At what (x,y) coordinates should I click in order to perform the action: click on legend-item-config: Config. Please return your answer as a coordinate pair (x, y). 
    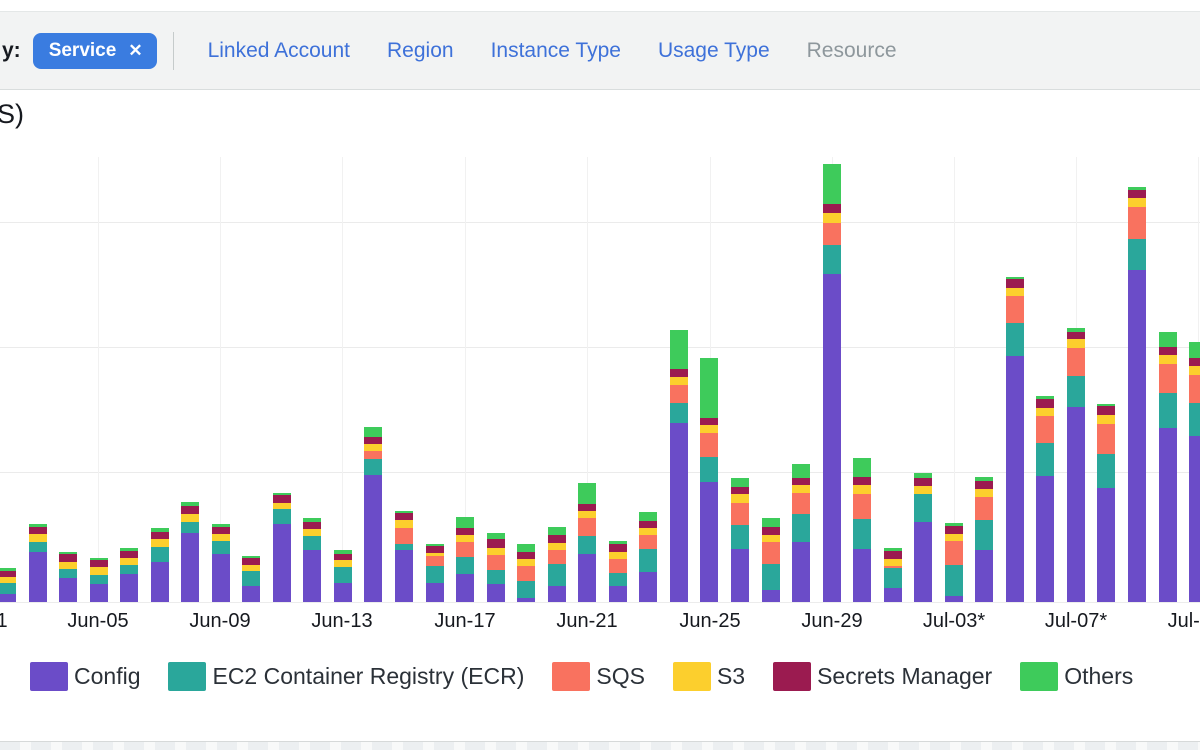
    Looking at the image, I should click on (85, 676).